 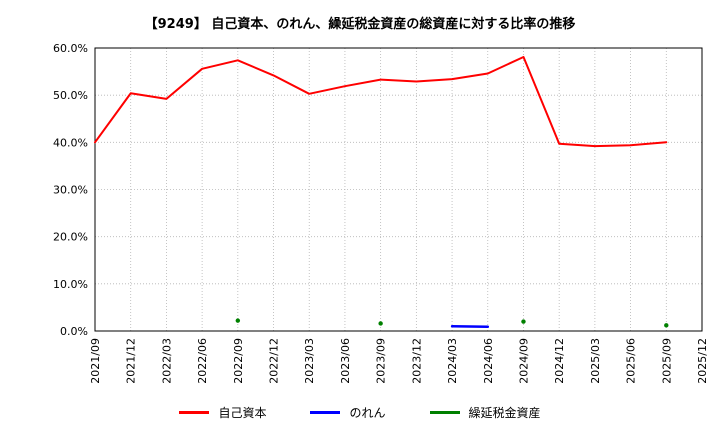 What do you see at coordinates (381, 361) in the screenshot?
I see `x-tick-label: 2023/09` at bounding box center [381, 361].